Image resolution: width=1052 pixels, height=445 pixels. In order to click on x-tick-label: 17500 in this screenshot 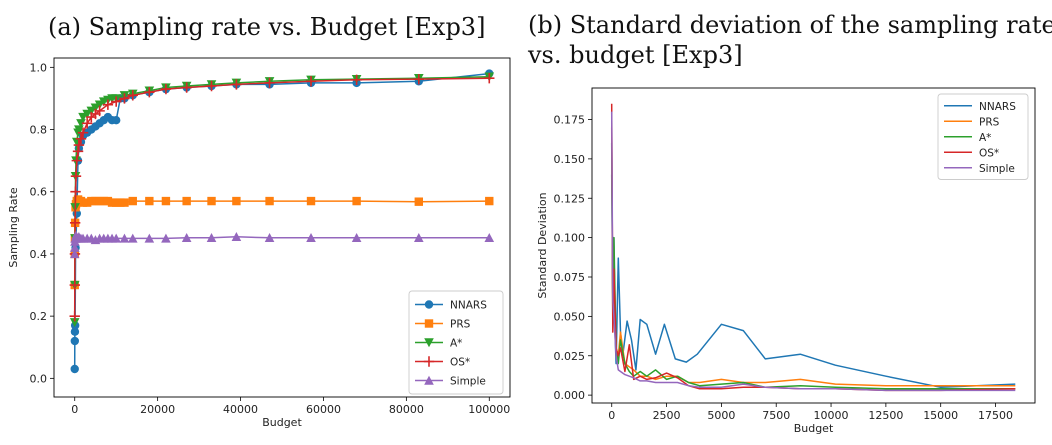, I will do `click(995, 415)`.